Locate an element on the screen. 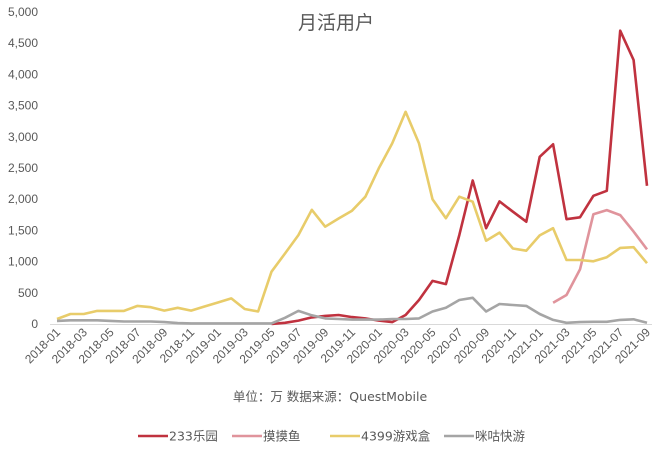 Image resolution: width=670 pixels, height=453 pixels. legend: 233乐园 摸摸鱼 4399游戏盒 咪咕快游 is located at coordinates (332, 436).